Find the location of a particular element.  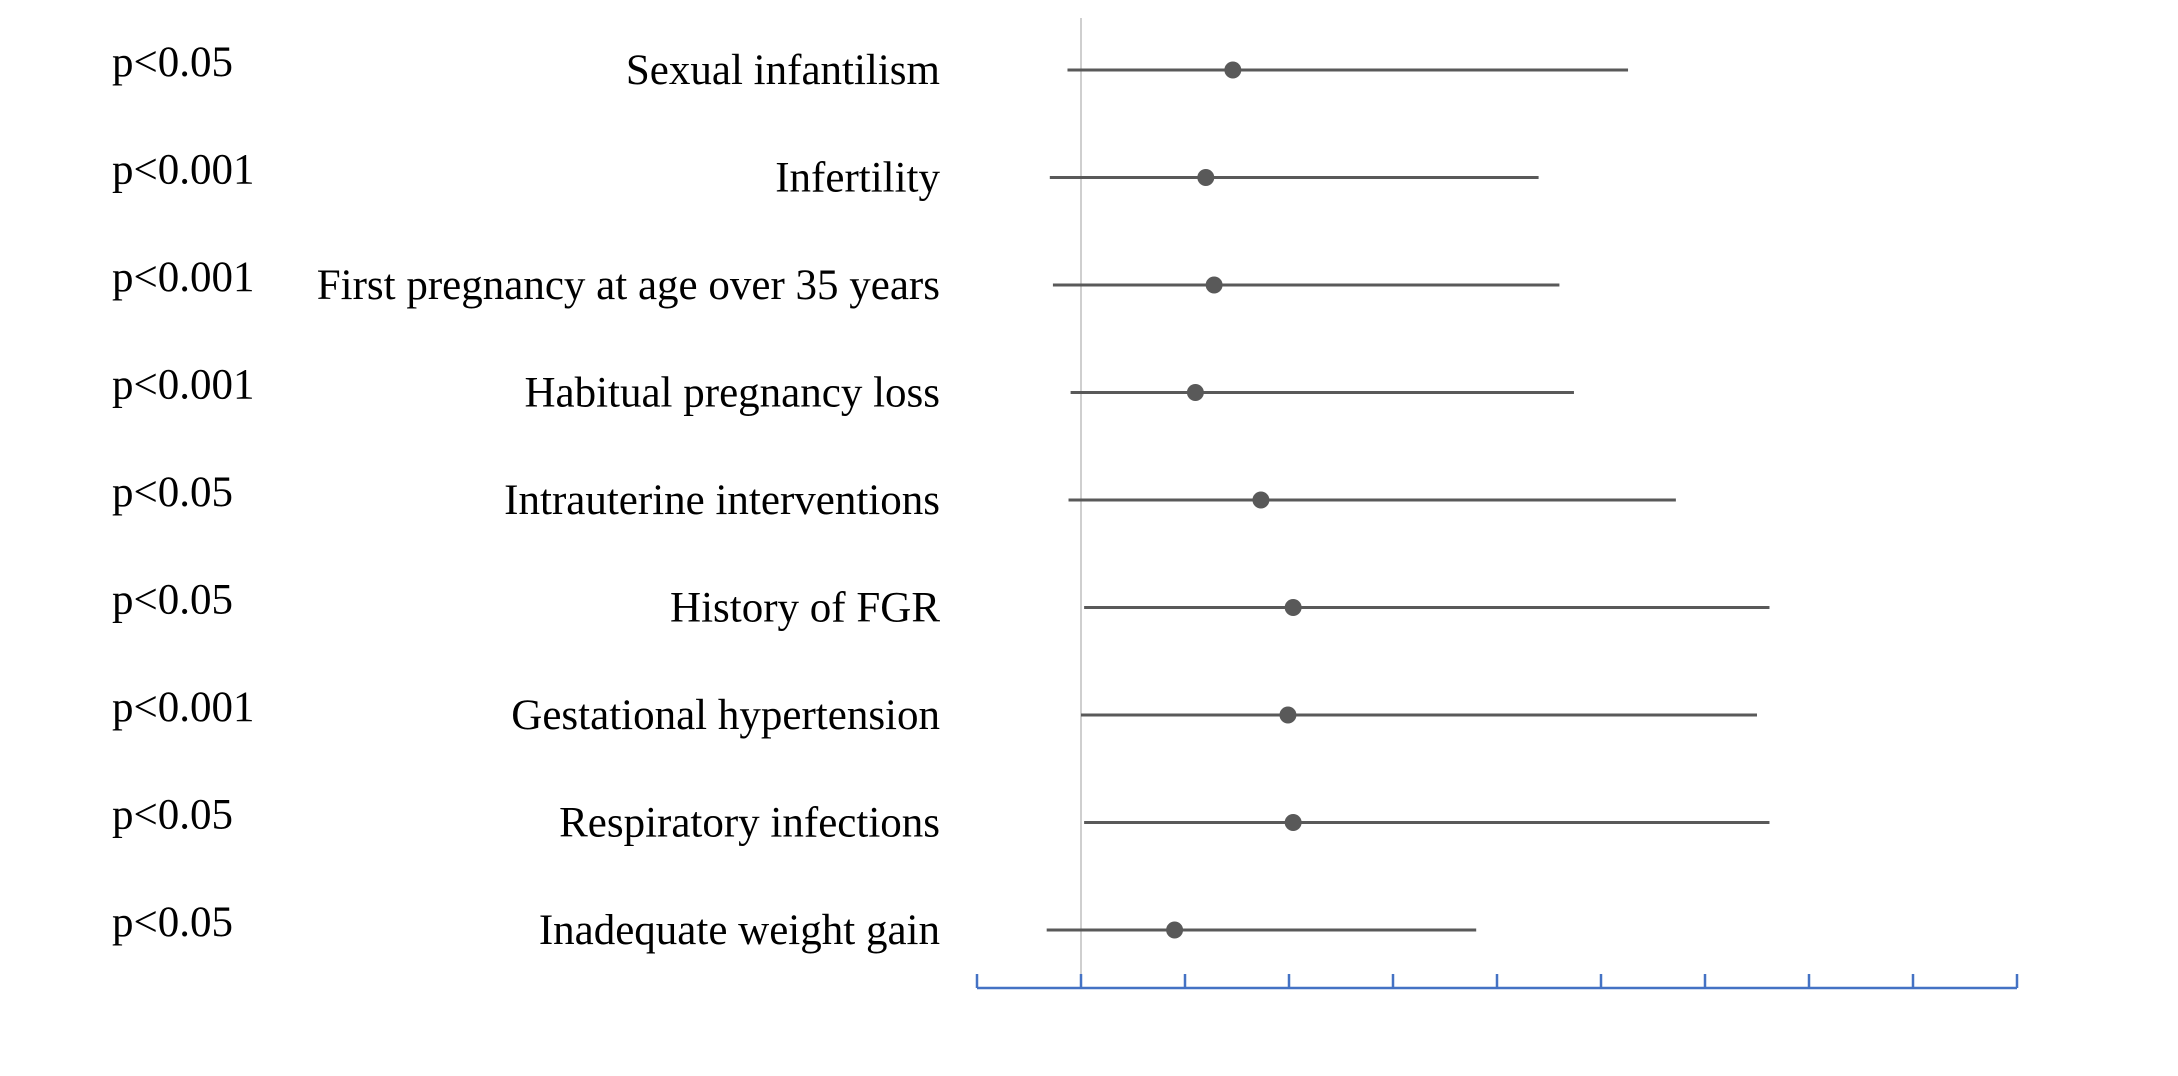

row-label: Respiratory infections is located at coordinates (749, 823).